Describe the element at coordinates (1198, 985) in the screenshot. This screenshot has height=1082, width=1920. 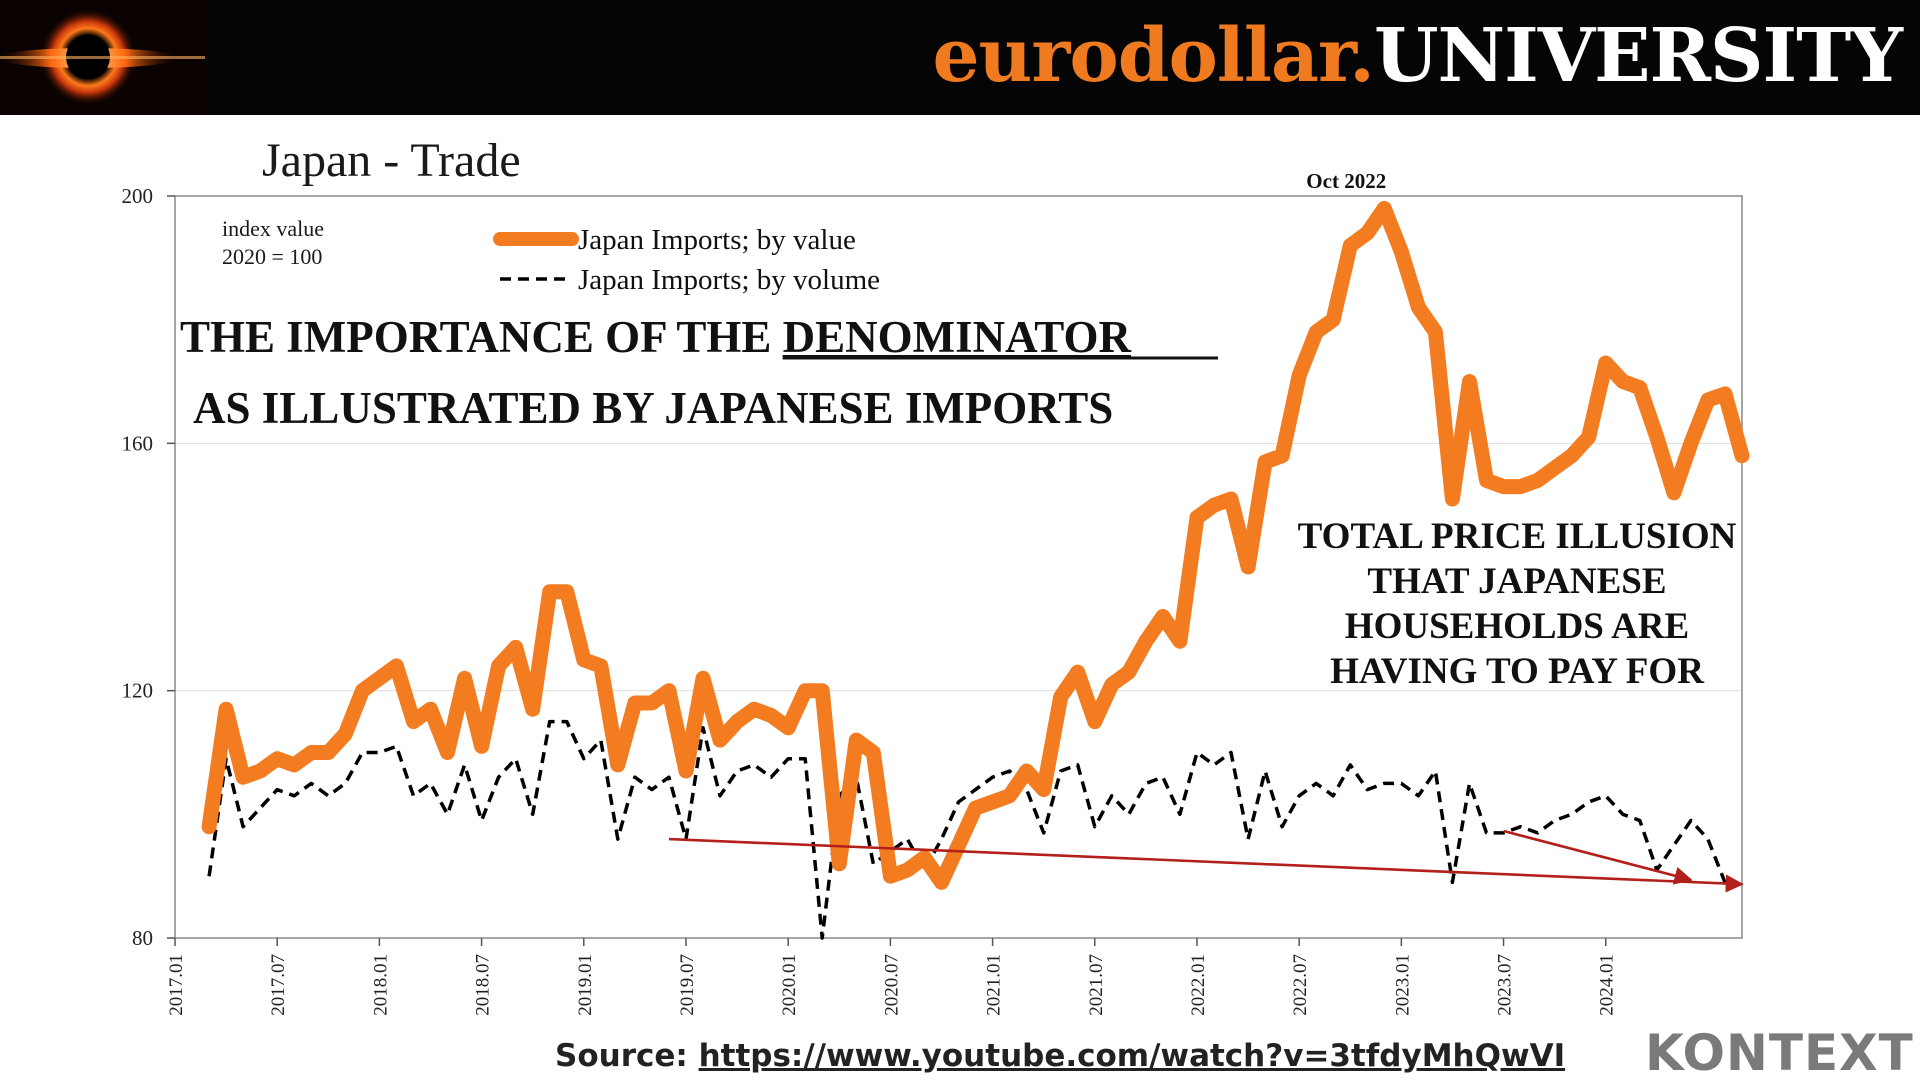
I see `x-tick-label: 2022.01` at that location.